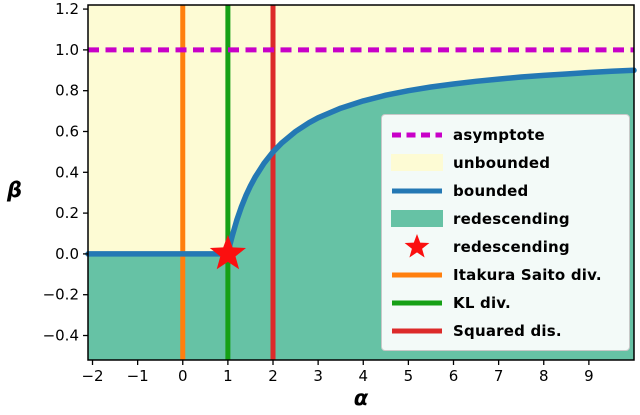 The width and height of the screenshot is (640, 415). What do you see at coordinates (67, 254) in the screenshot?
I see `y-tick-label: 0.0` at bounding box center [67, 254].